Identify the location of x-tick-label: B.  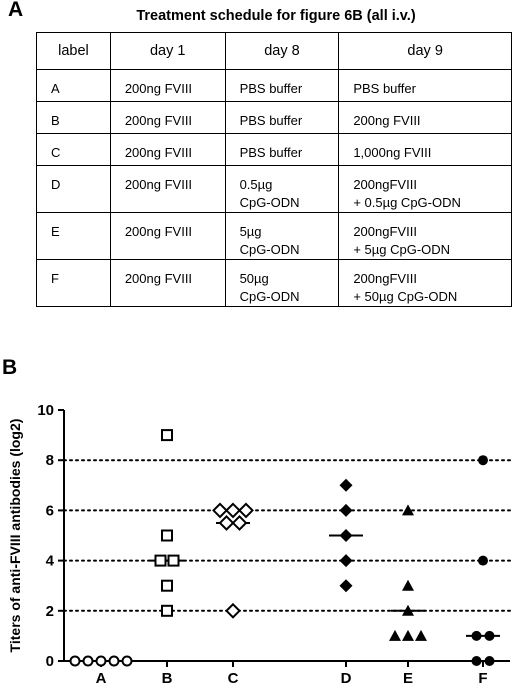
(167, 678).